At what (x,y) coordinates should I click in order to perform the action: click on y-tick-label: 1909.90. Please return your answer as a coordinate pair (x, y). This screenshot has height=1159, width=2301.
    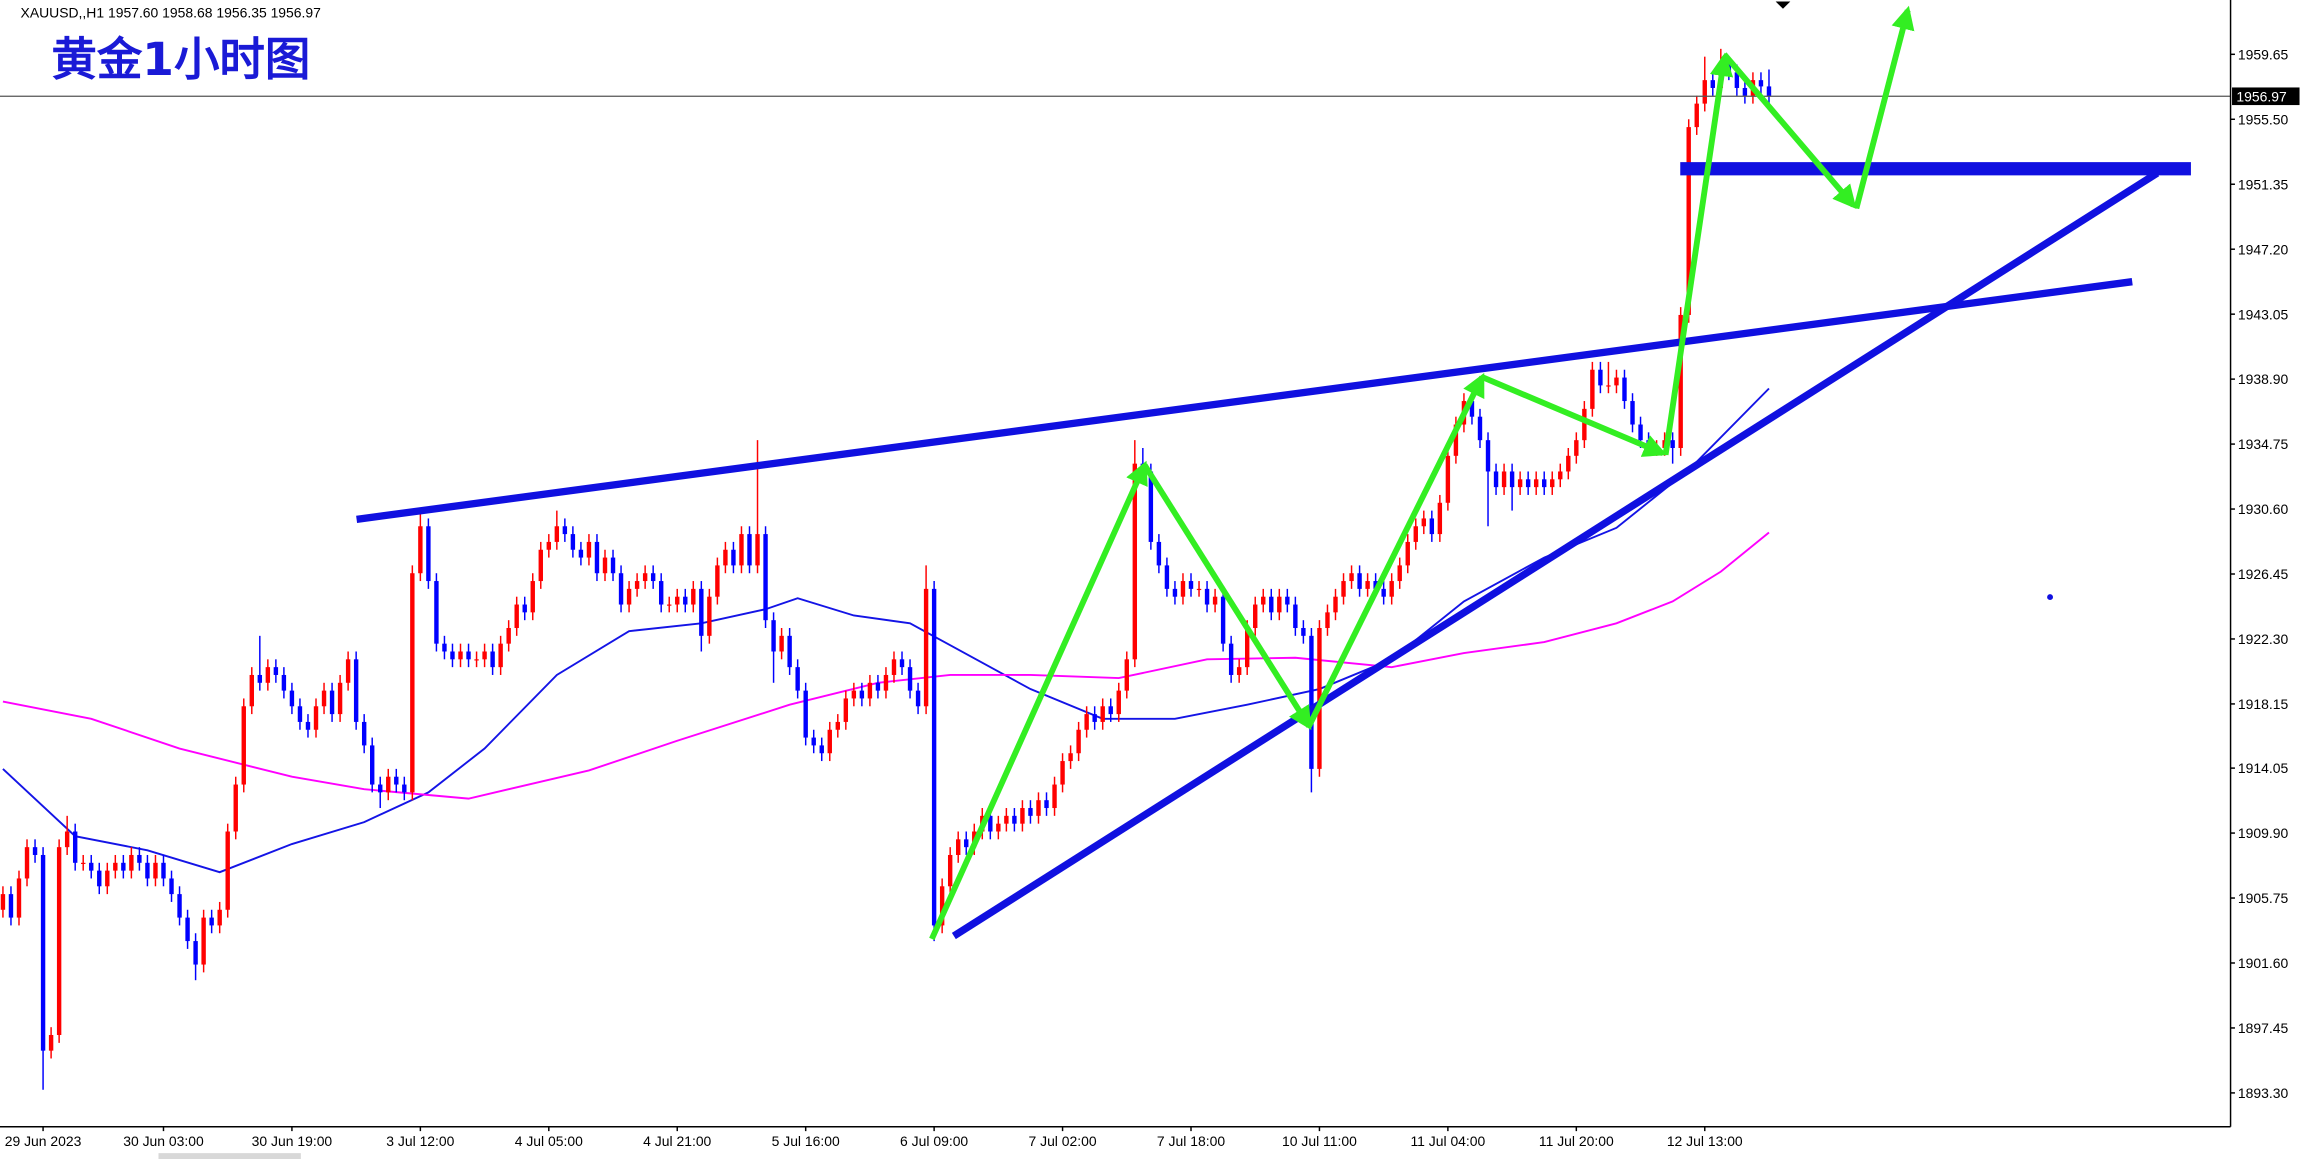
    Looking at the image, I should click on (2263, 833).